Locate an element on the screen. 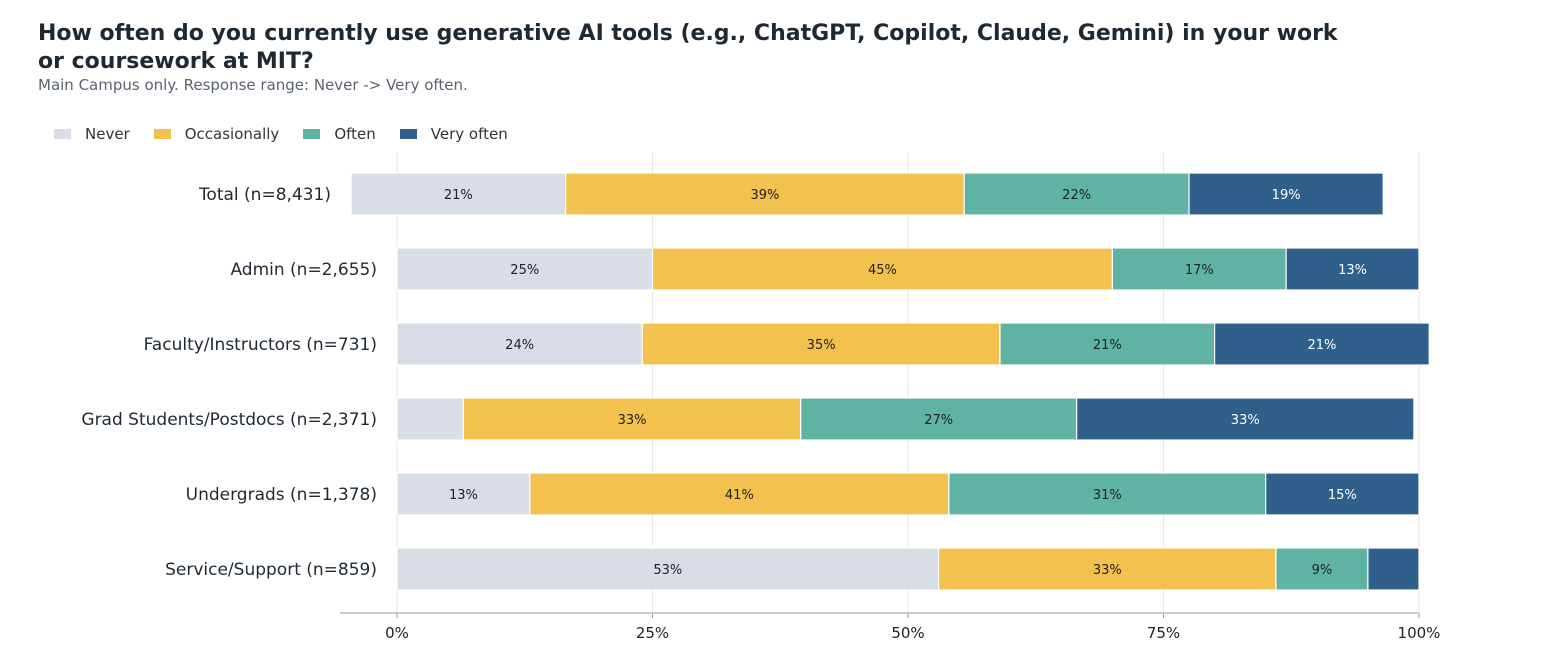  data-label: 39% is located at coordinates (764, 195).